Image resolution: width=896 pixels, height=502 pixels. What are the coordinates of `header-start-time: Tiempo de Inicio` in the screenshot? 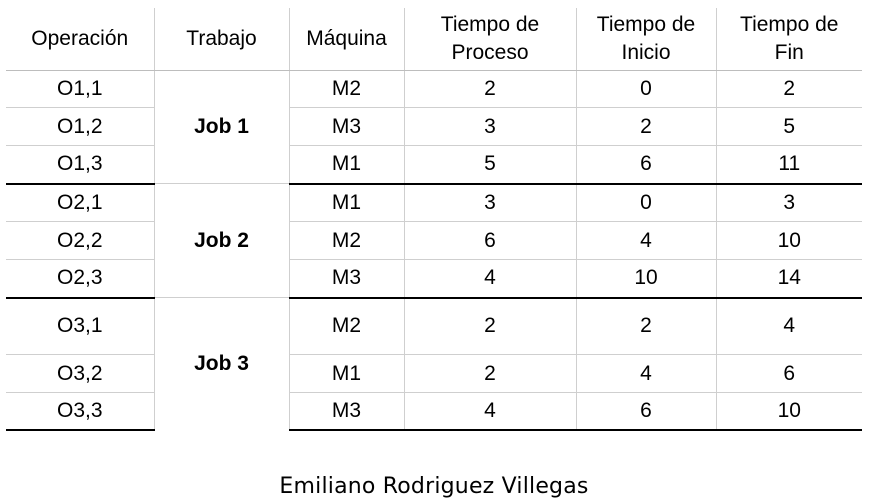 It's located at (645, 39).